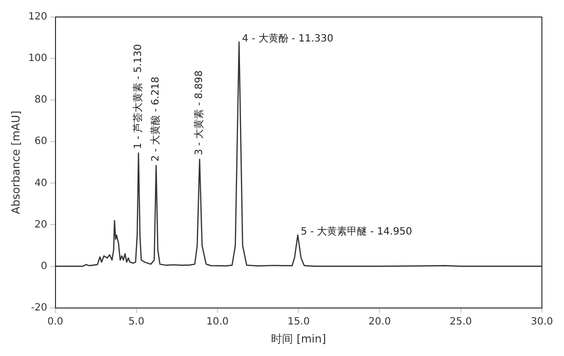 This screenshot has height=356, width=564. Describe the element at coordinates (379, 322) in the screenshot. I see `x-tick-label: 20.0` at that location.